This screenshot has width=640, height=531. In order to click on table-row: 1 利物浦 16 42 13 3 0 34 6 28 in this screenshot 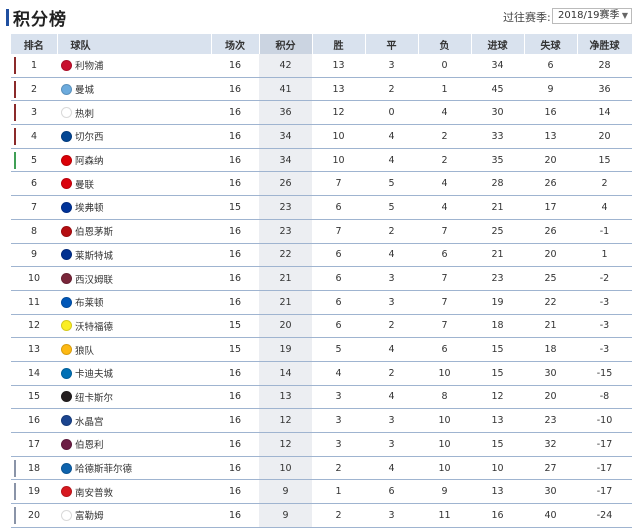, I will do `click(321, 66)`.